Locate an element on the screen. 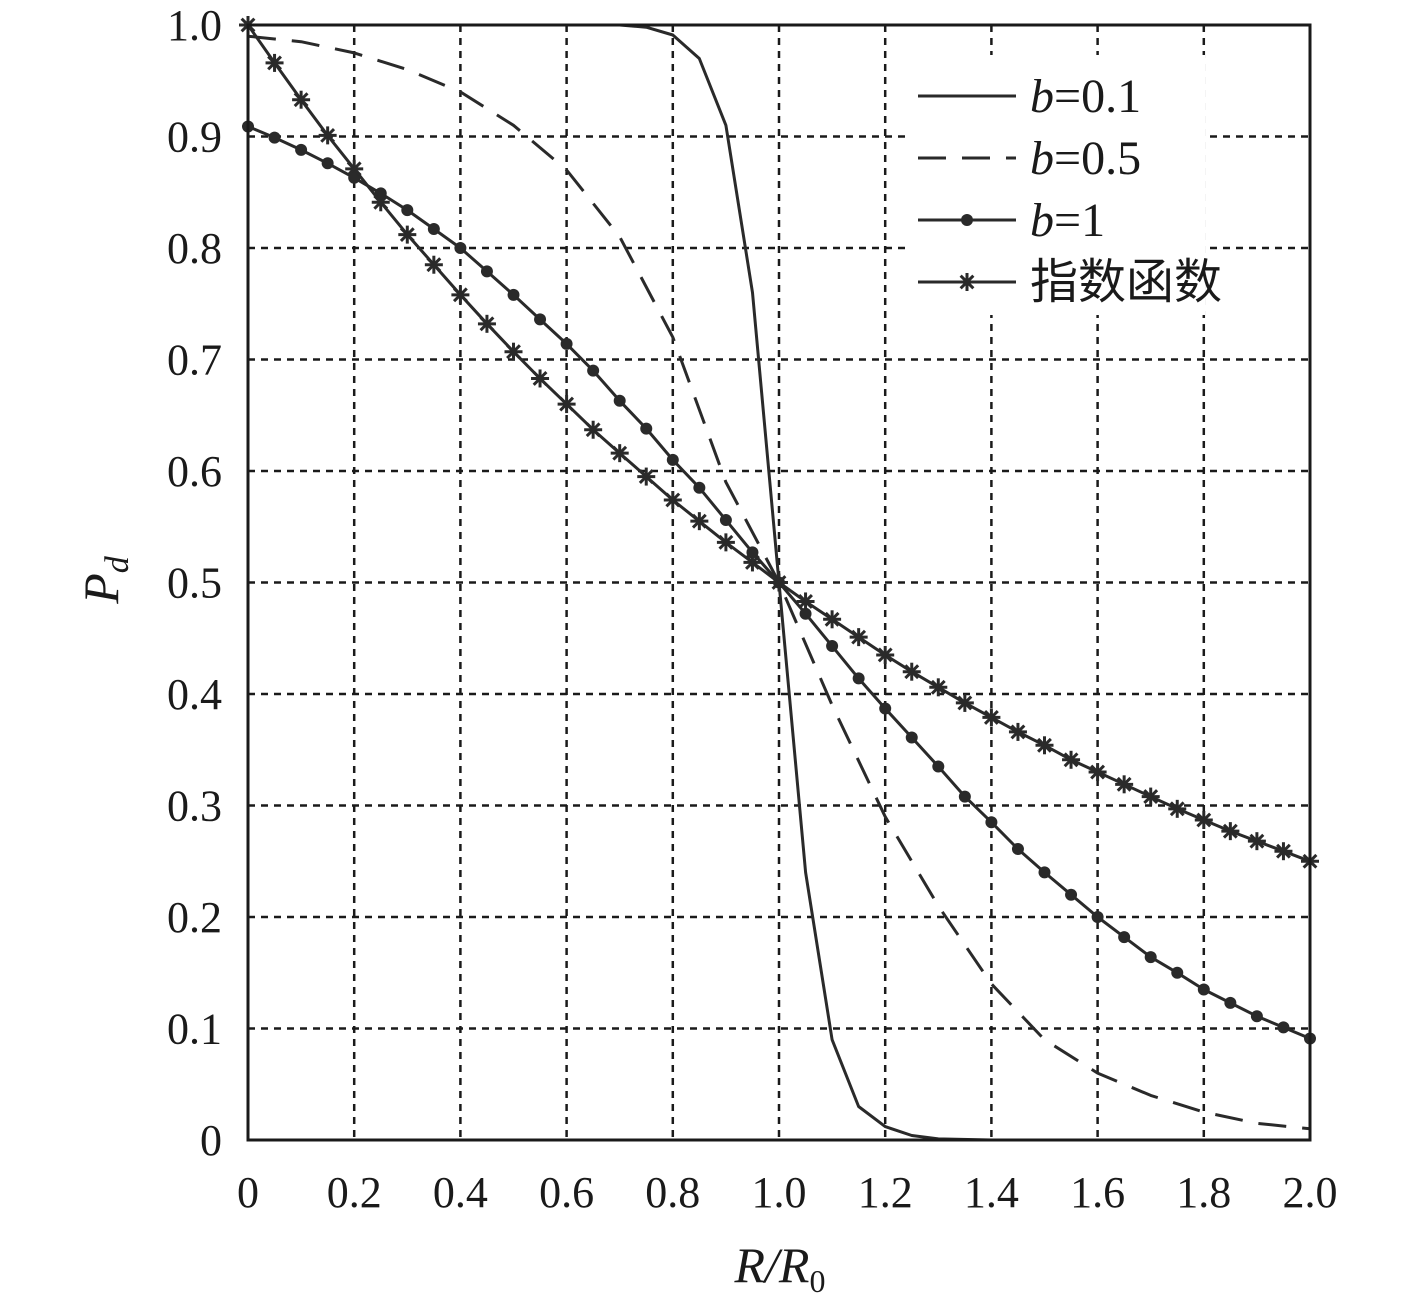 This screenshot has height=1308, width=1417. y-tick-label: 1.0 is located at coordinates (194, 25).